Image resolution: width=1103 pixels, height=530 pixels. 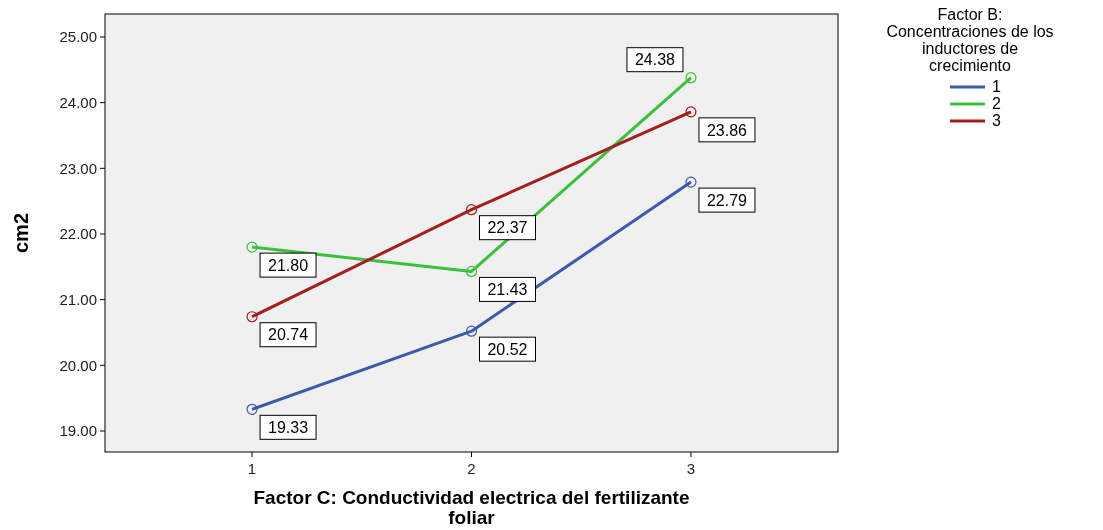 I want to click on data-label: 24.38, so click(x=655, y=60).